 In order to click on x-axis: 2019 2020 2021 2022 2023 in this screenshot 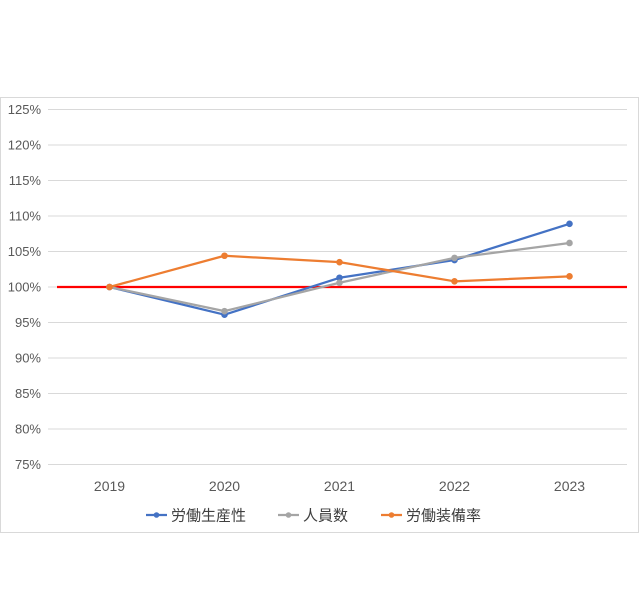, I will do `click(339, 486)`.